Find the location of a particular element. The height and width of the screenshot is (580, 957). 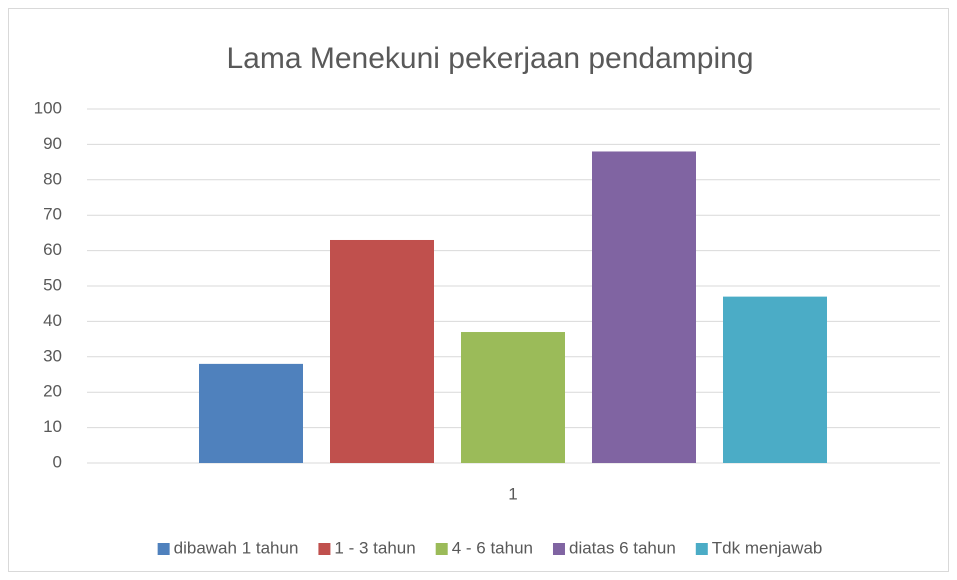

chart-title: Lama Menekuni pekerjaan pendamping is located at coordinates (489, 58).